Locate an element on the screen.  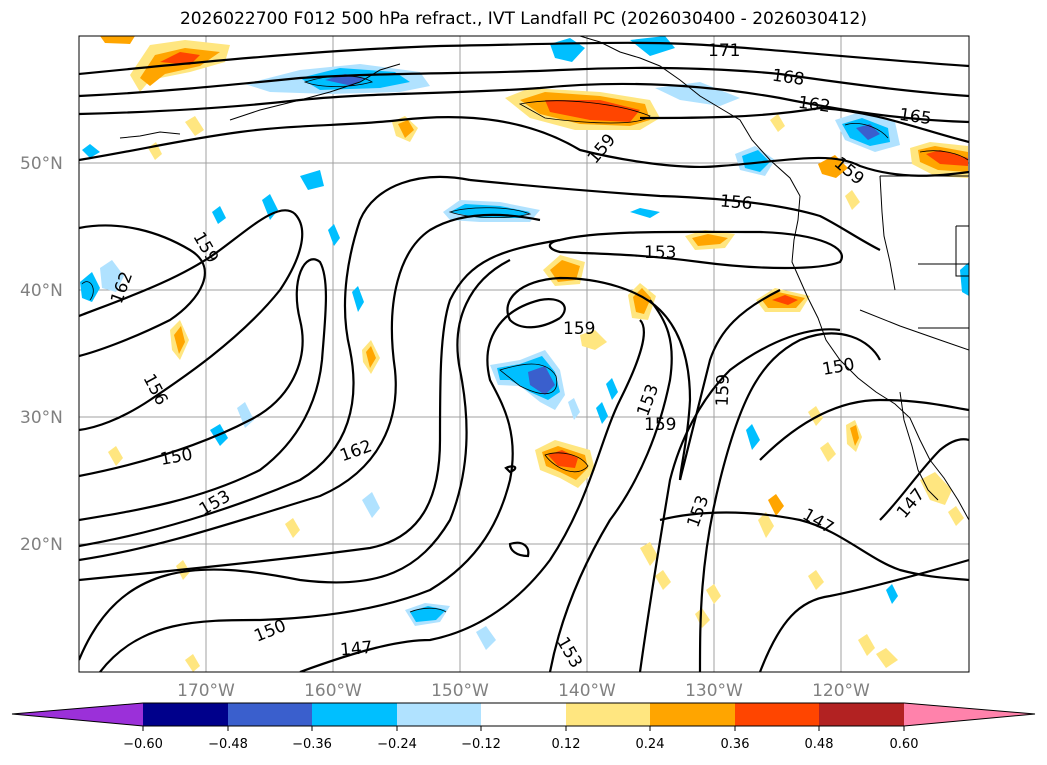
contour-label: 147 is located at coordinates (356, 649).